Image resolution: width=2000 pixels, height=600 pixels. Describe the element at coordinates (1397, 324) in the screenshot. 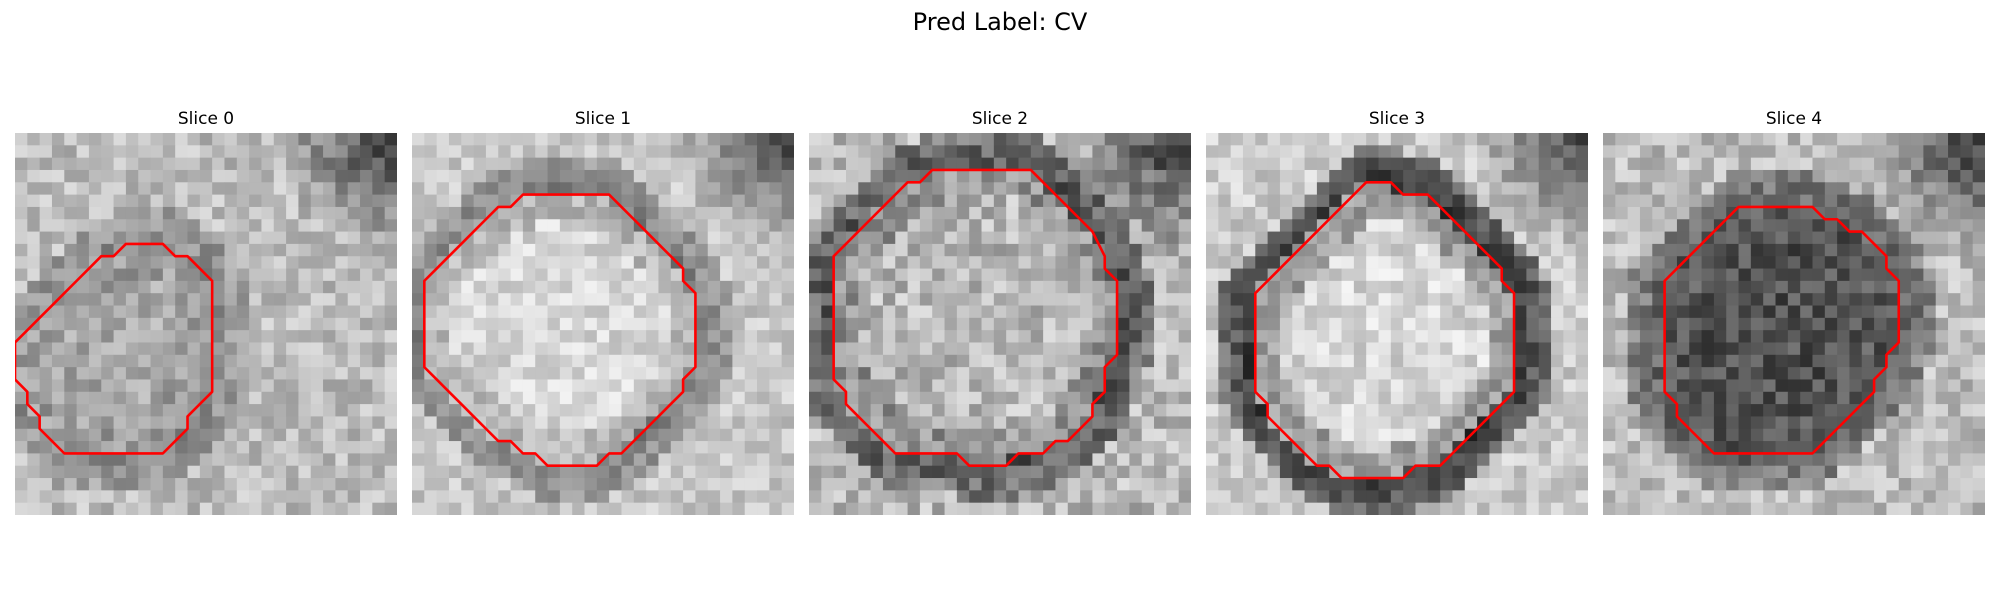

I see `slice-image` at that location.